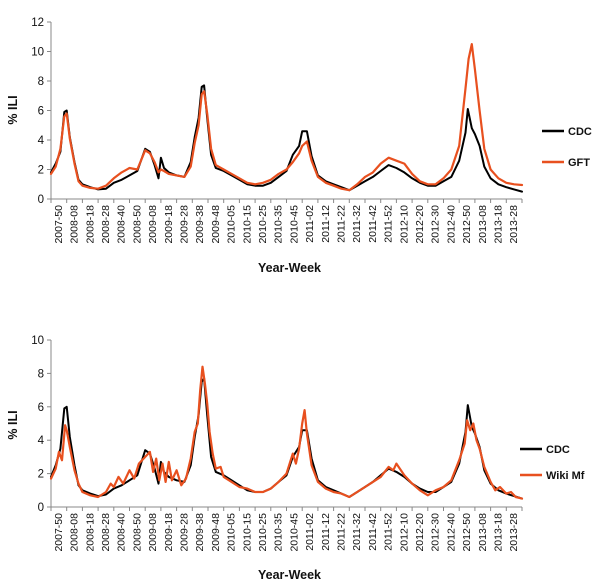  What do you see at coordinates (37, 23) in the screenshot?
I see `y-tick-label: 12` at bounding box center [37, 23].